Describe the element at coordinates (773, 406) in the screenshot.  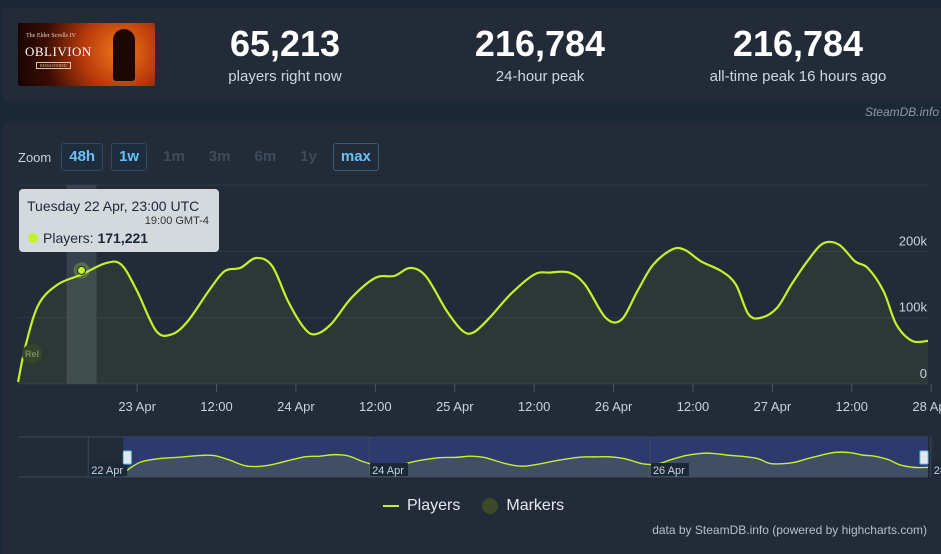
I see `x-tick-label: 27 Apr` at that location.